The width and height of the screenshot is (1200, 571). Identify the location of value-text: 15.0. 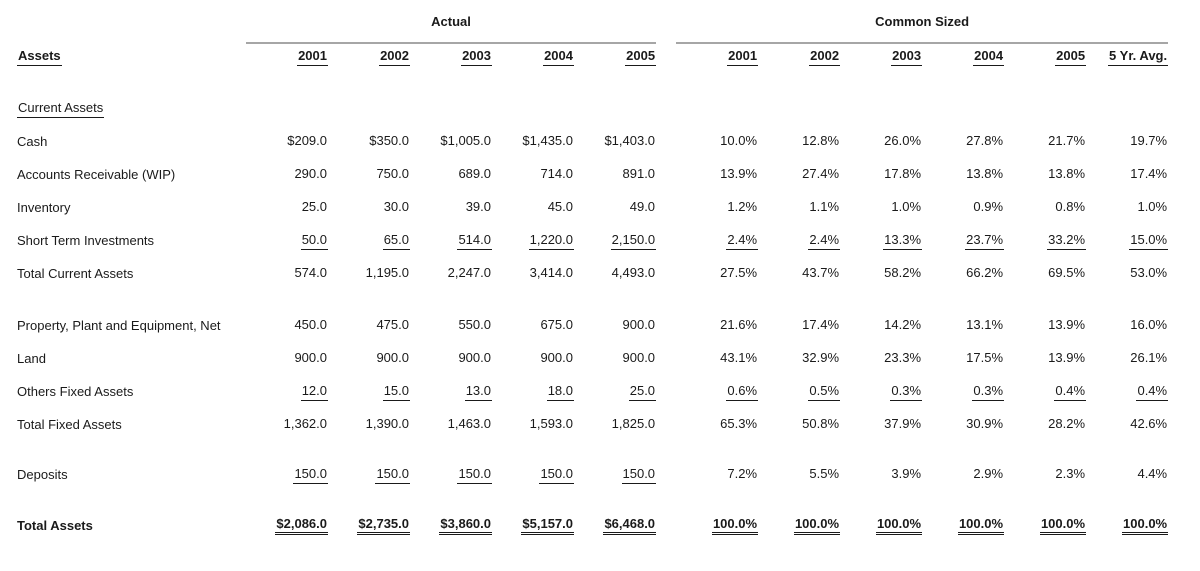
(396, 392).